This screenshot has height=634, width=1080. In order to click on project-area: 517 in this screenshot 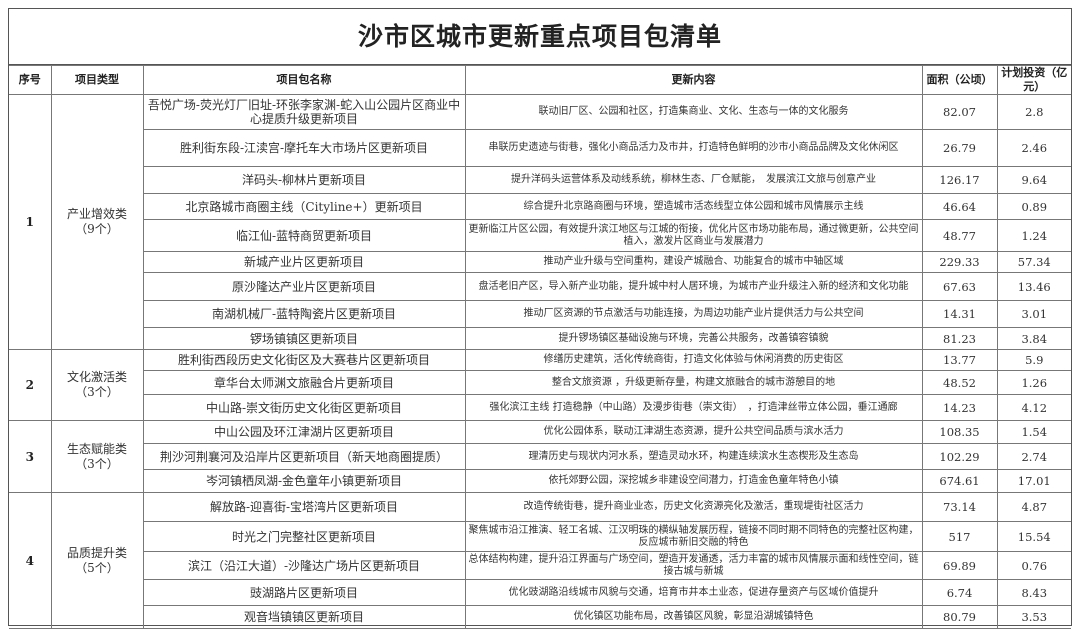, I will do `click(959, 536)`.